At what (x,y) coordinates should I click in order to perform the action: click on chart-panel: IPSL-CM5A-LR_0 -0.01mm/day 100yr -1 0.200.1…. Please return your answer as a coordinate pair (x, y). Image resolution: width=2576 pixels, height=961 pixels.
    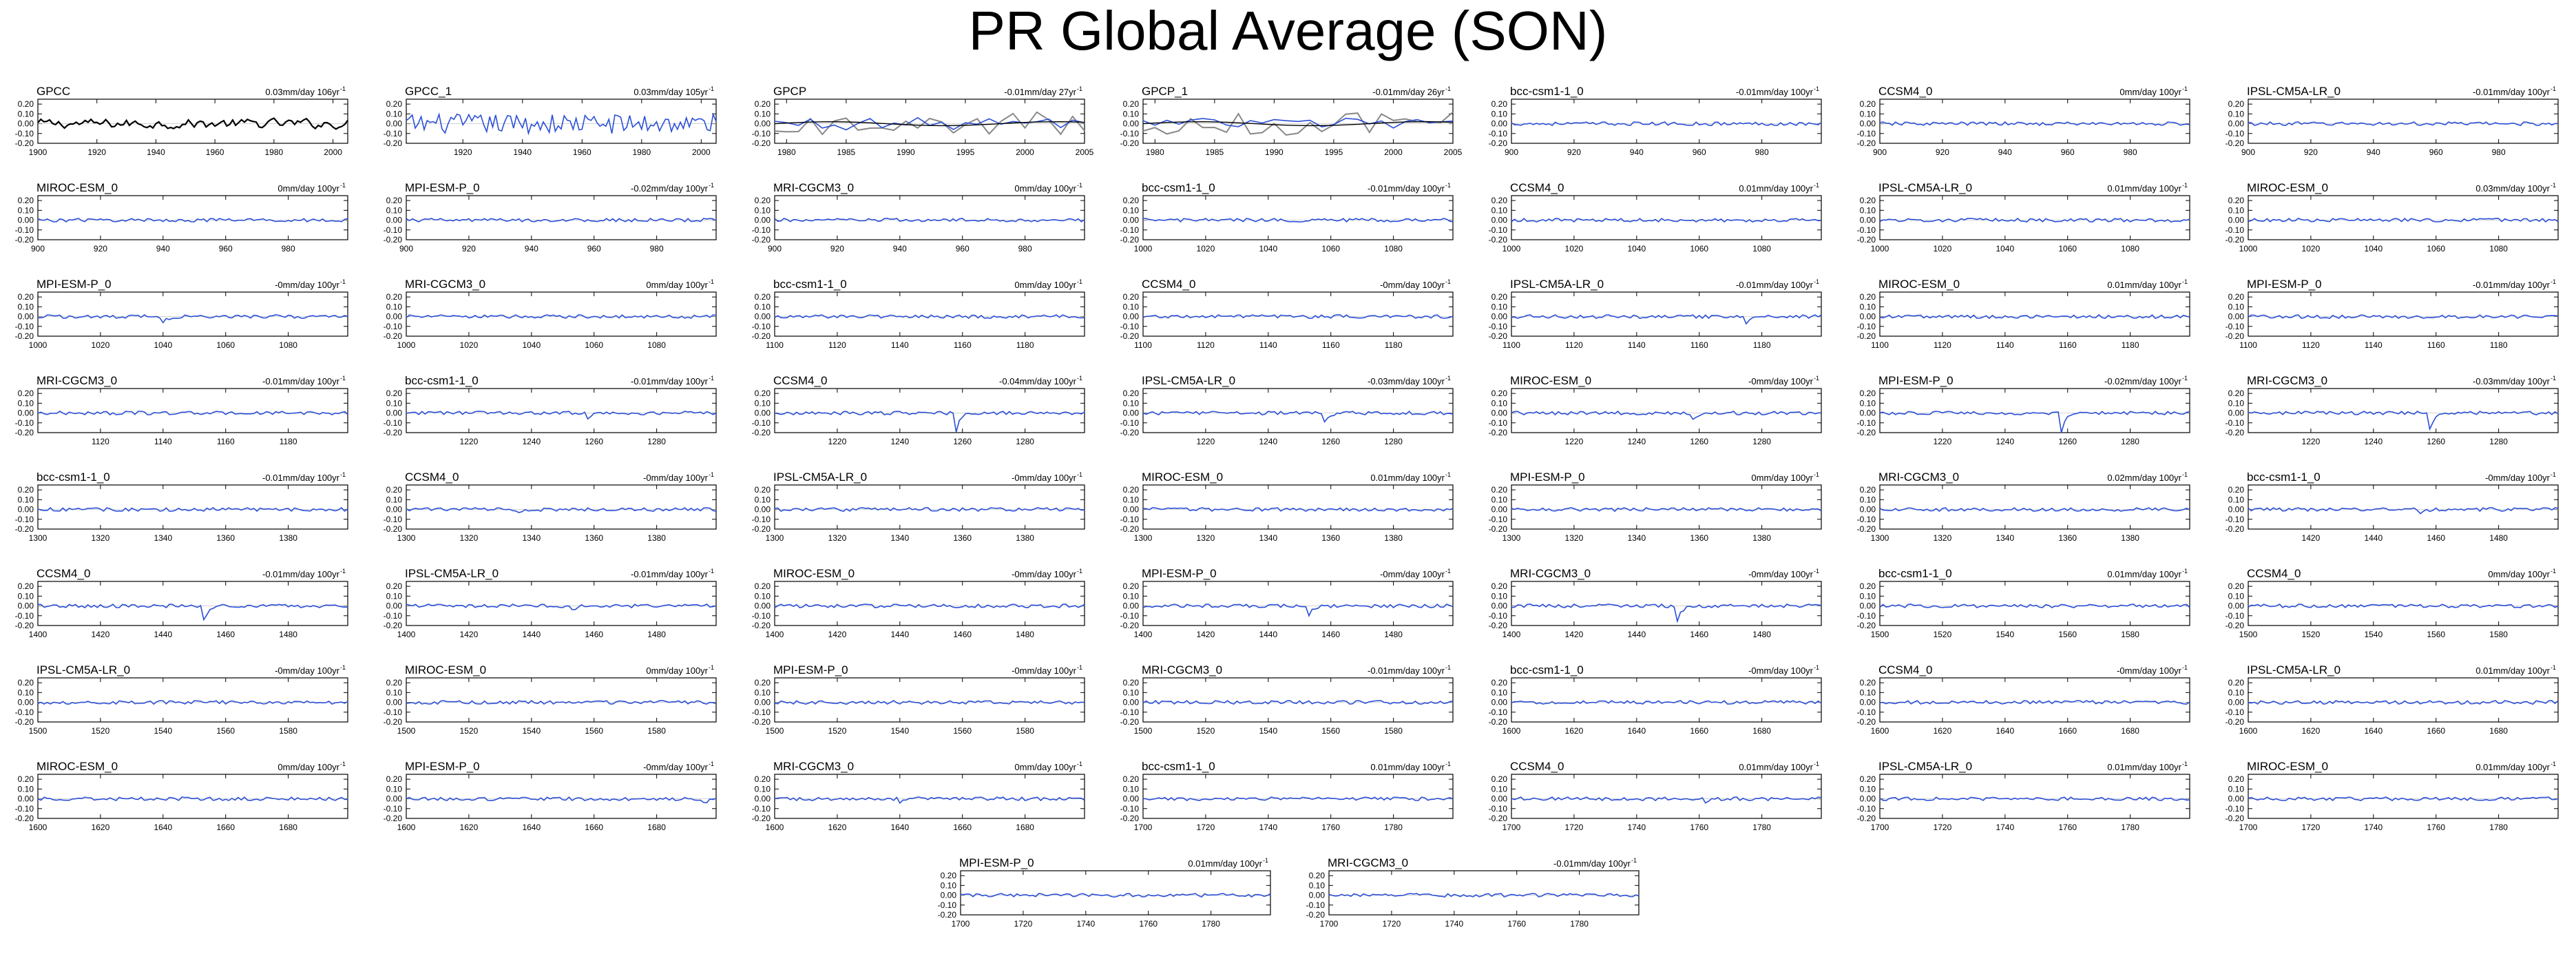
    Looking at the image, I should click on (1655, 314).